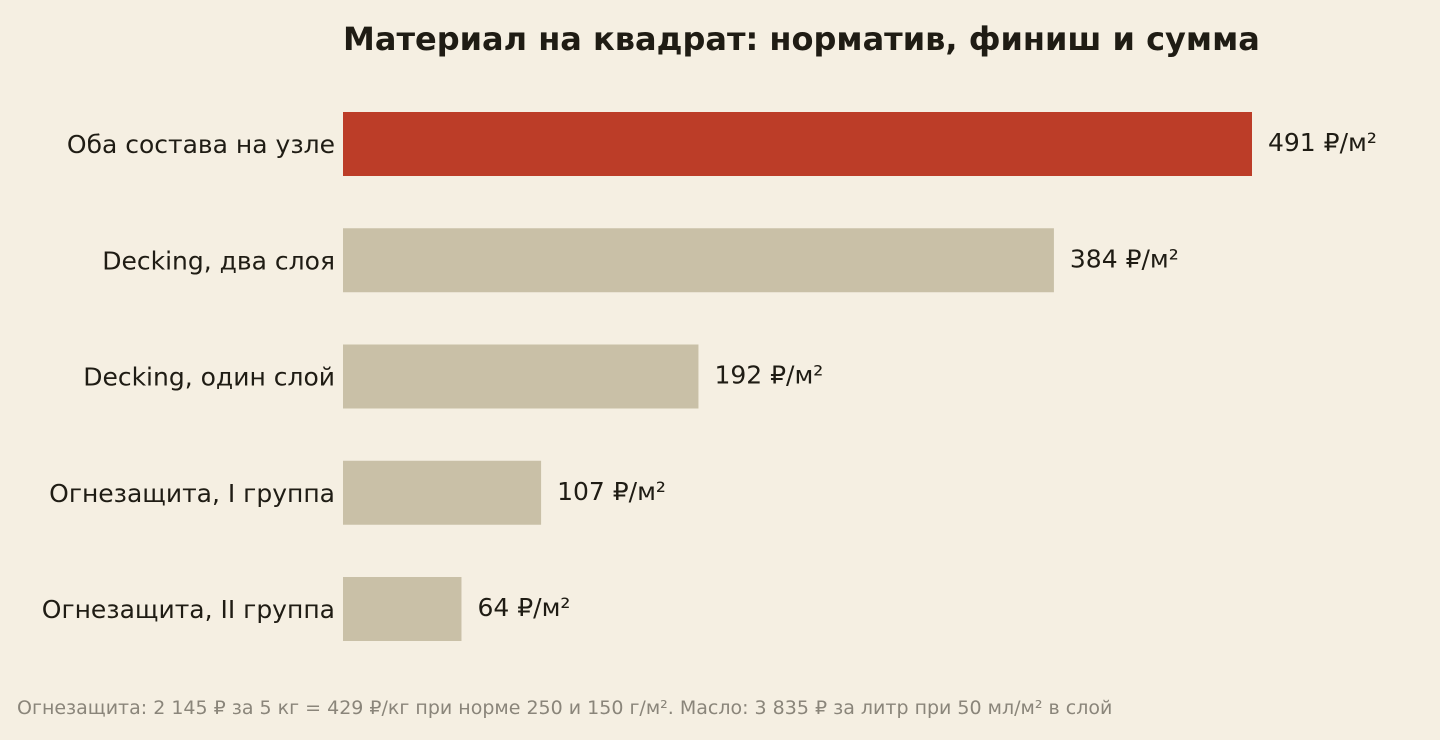 The height and width of the screenshot is (740, 1440). Describe the element at coordinates (201, 144) in the screenshot. I see `category-label: Оба состава на узле` at that location.